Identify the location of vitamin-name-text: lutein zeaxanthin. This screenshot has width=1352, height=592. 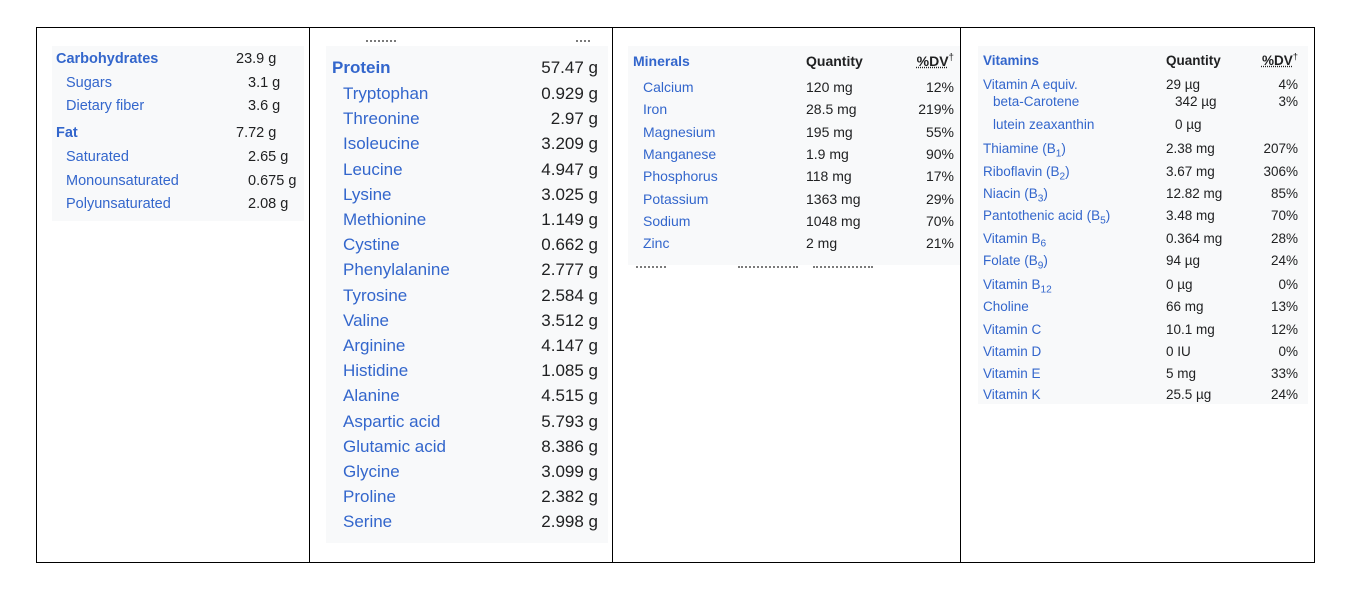
(1044, 124).